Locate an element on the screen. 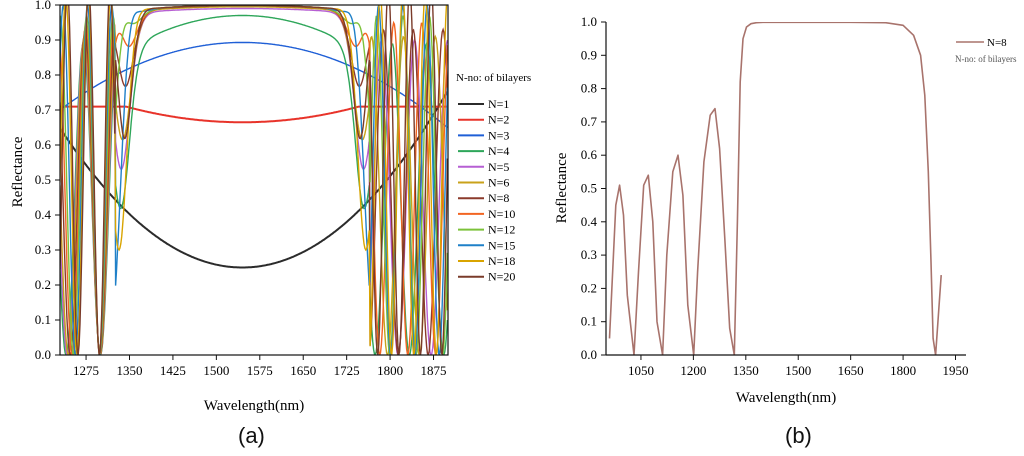  x-tick-label: 1050 is located at coordinates (641, 370).